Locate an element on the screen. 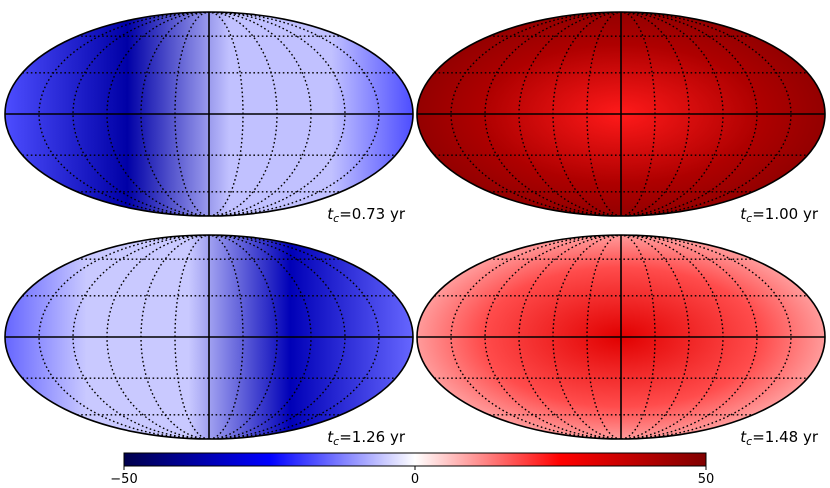 This screenshot has height=488, width=830. colorbar: −50 0 50 is located at coordinates (412, 469).